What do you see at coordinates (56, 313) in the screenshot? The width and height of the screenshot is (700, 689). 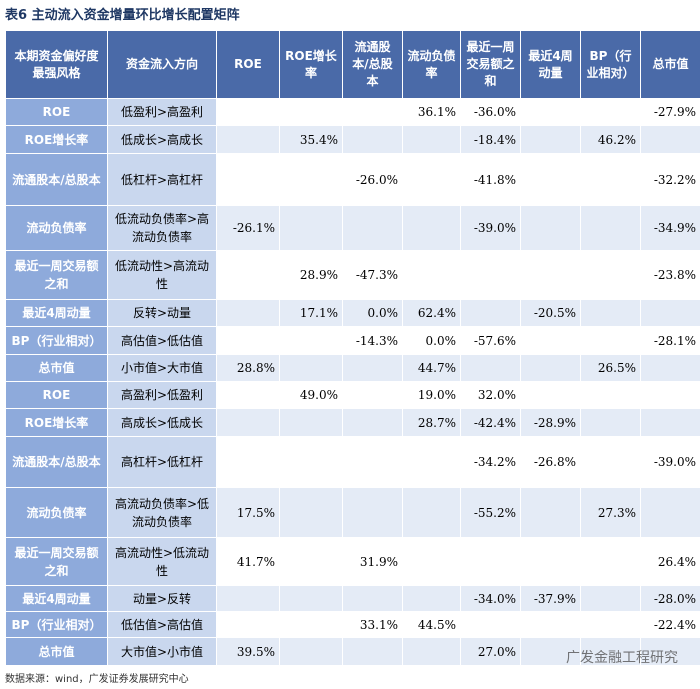 I see `style-cell: 最近4周动量` at bounding box center [56, 313].